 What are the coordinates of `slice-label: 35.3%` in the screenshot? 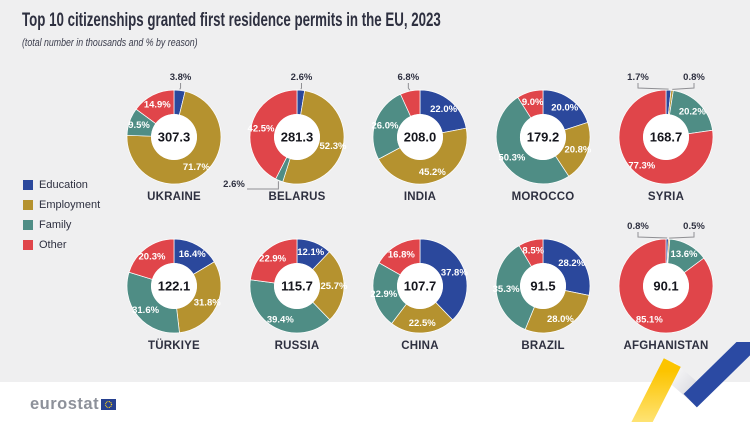 It's located at (506, 289).